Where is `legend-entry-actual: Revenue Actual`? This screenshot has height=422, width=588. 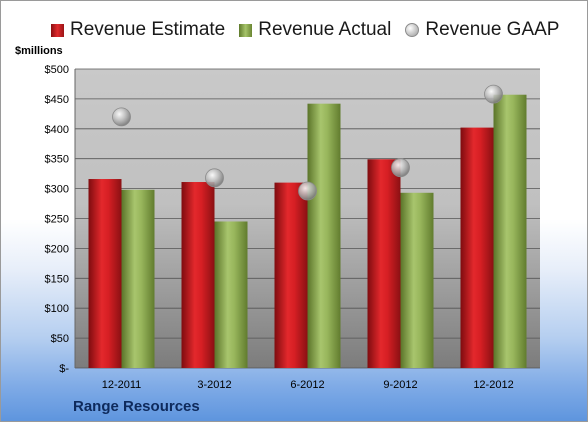
legend-entry-actual: Revenue Actual is located at coordinates (315, 30).